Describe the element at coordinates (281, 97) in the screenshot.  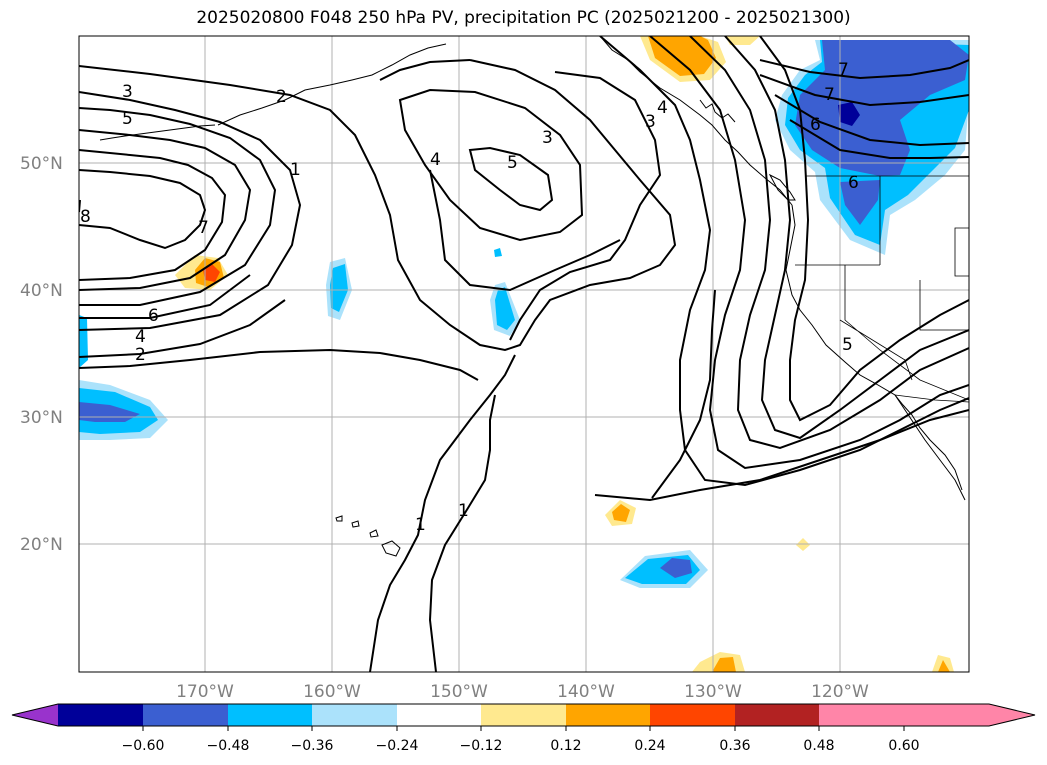
I see `contour-label-2-alaska: 2` at that location.